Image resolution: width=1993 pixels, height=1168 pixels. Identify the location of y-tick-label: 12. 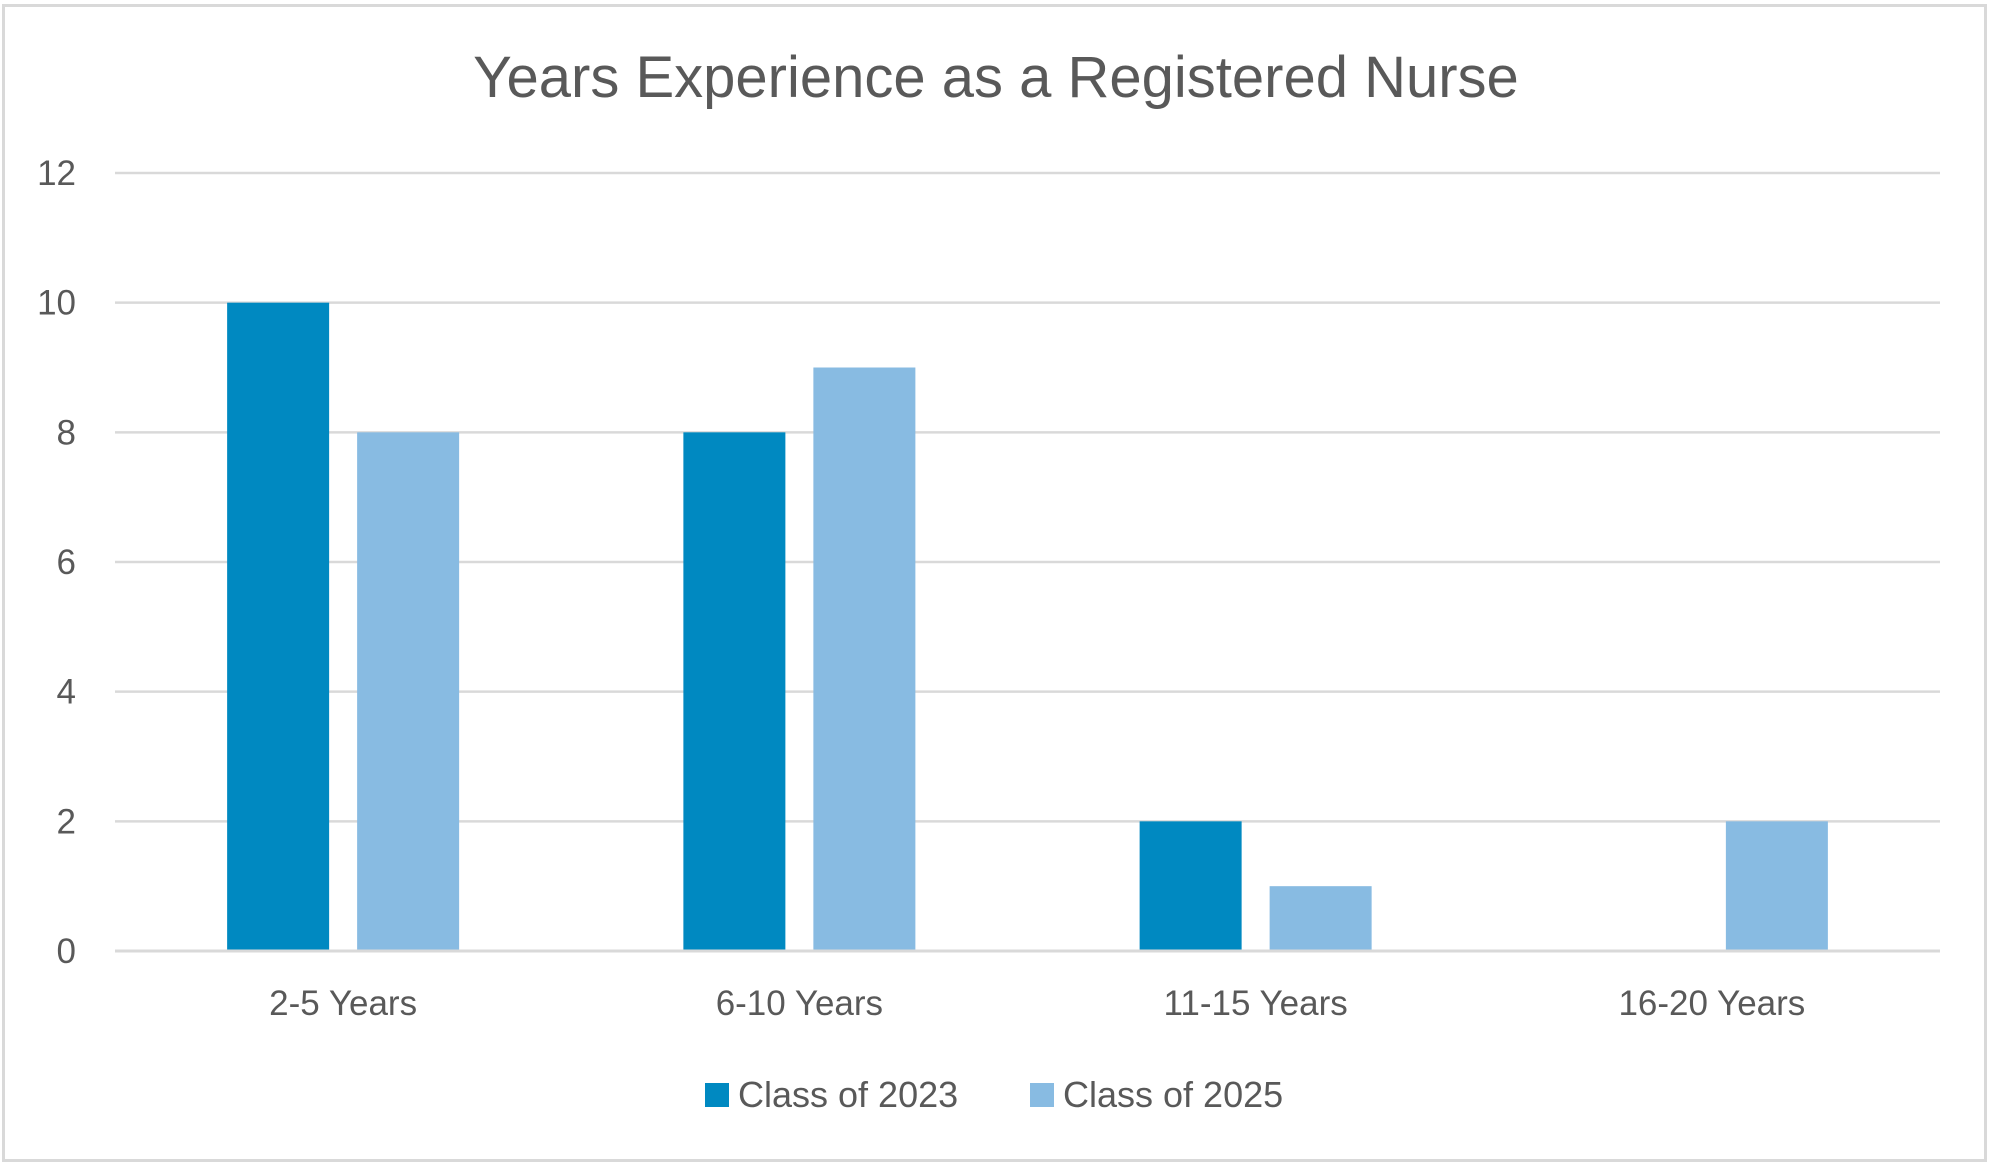
(56, 173).